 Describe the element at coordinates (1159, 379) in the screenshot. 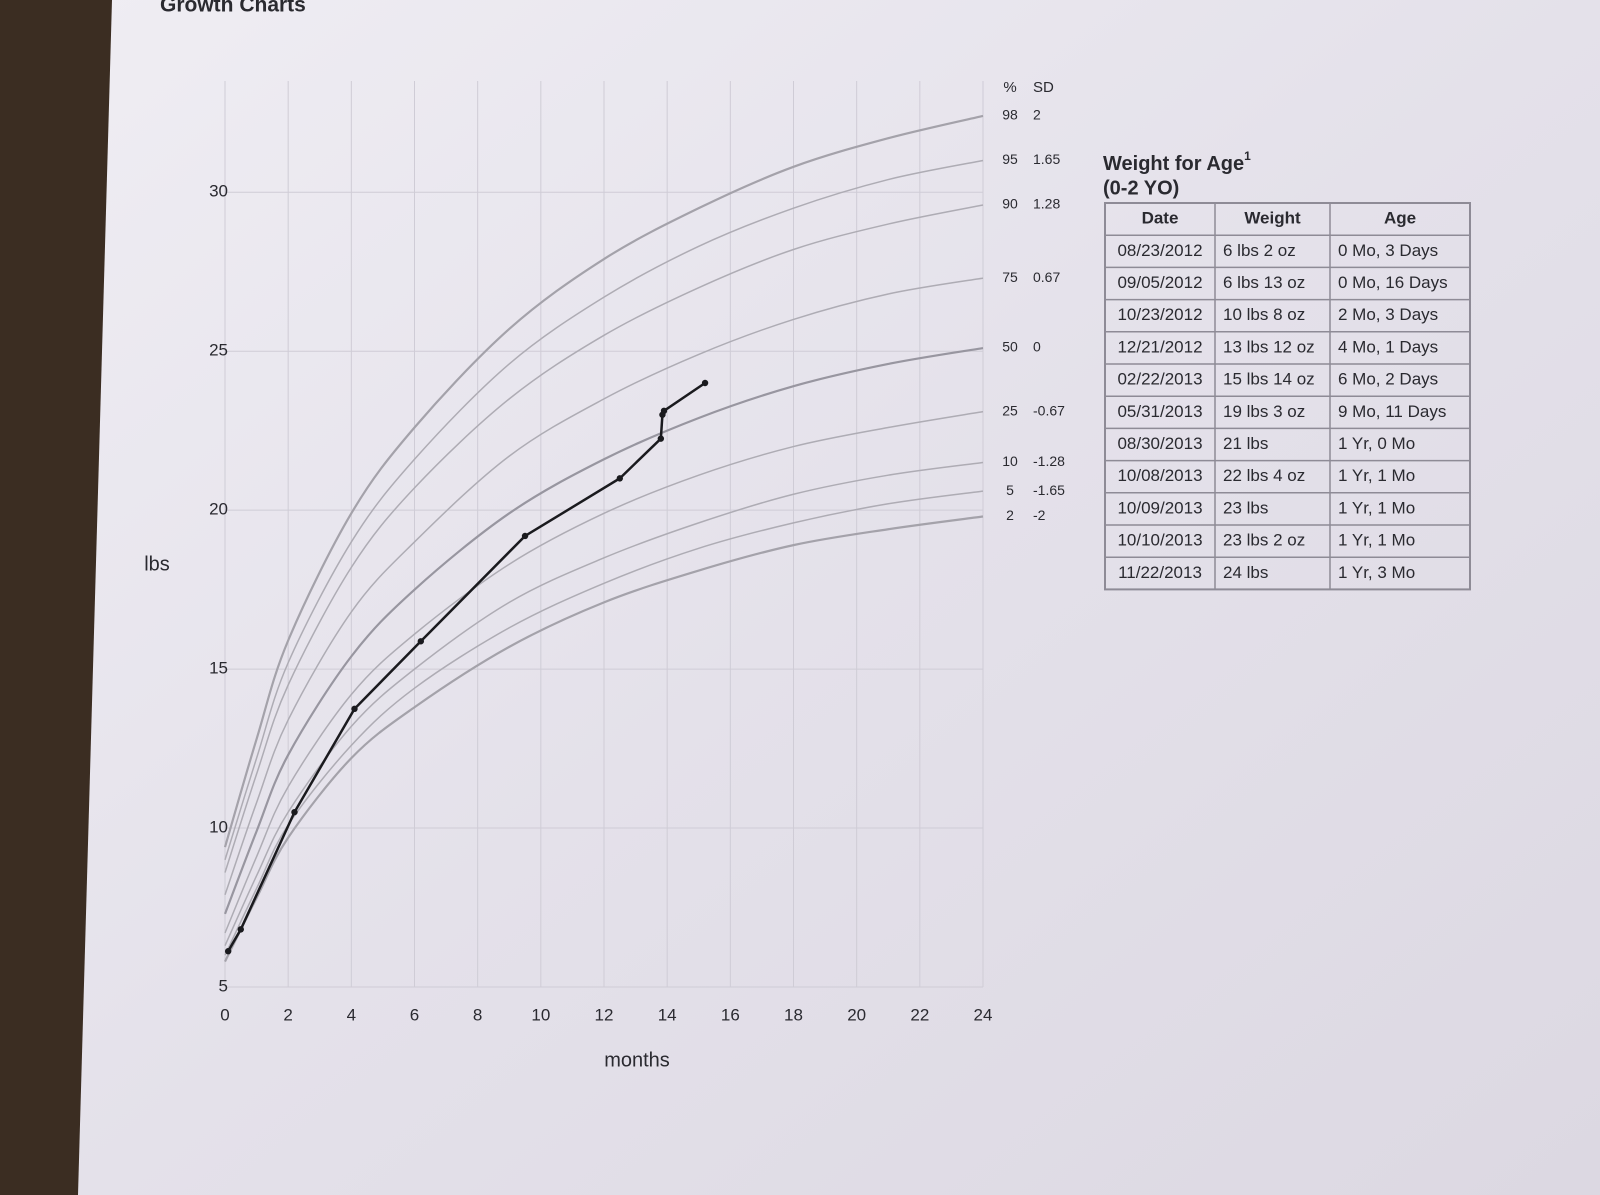

I see `table-cell: 02/22/2013` at that location.